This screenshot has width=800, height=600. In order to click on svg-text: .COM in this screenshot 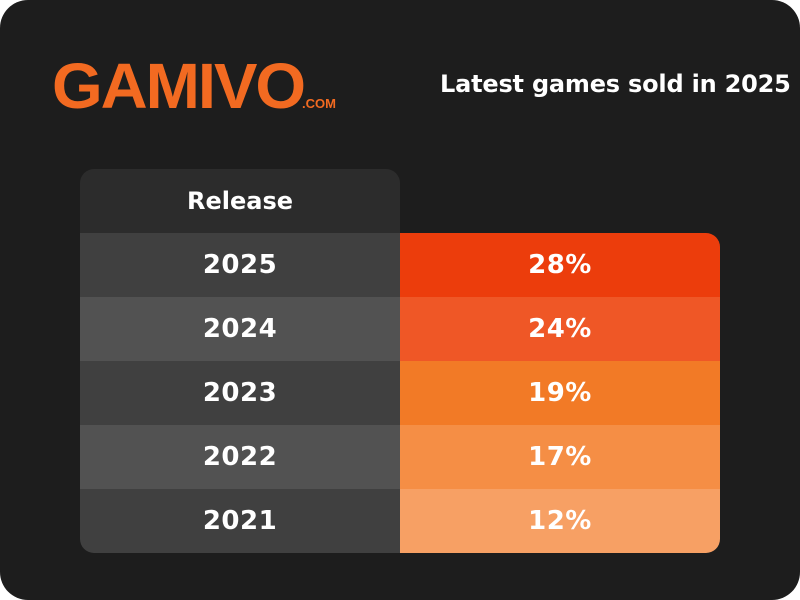, I will do `click(319, 103)`.